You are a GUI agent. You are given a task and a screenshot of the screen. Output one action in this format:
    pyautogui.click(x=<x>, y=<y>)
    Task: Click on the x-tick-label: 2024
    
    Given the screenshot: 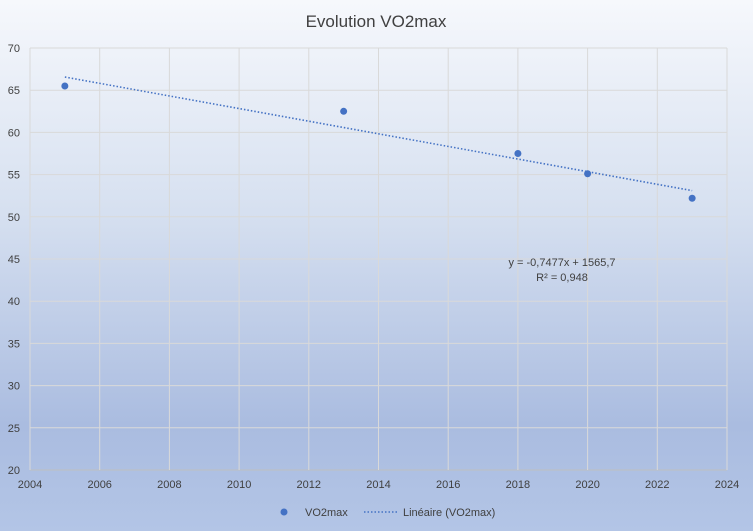 What is the action you would take?
    pyautogui.click(x=727, y=485)
    